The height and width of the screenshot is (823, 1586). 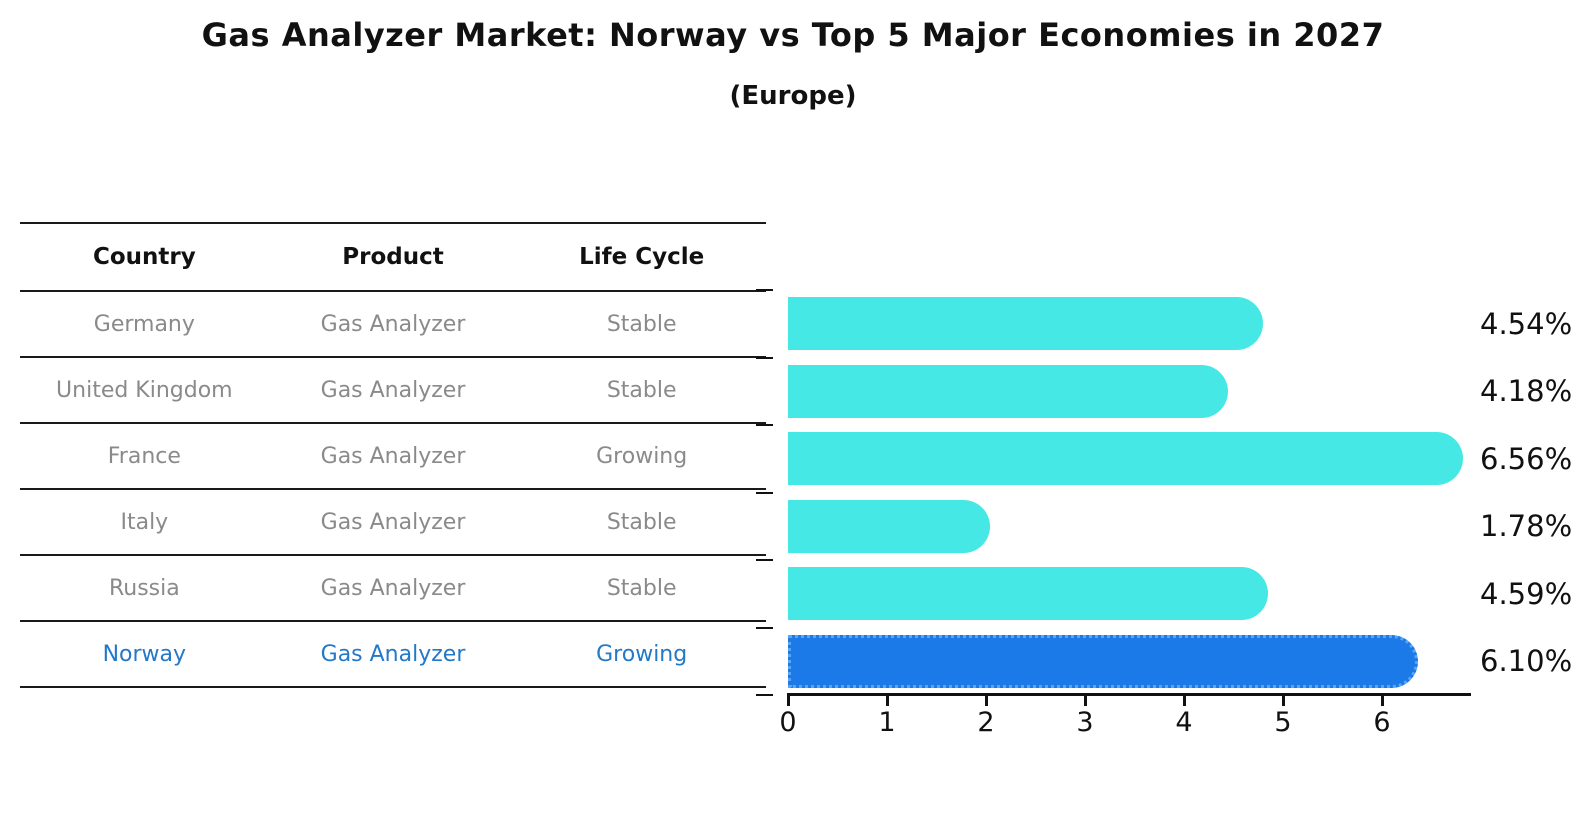 I want to click on x-axis-tick-label: 3, so click(x=1085, y=722).